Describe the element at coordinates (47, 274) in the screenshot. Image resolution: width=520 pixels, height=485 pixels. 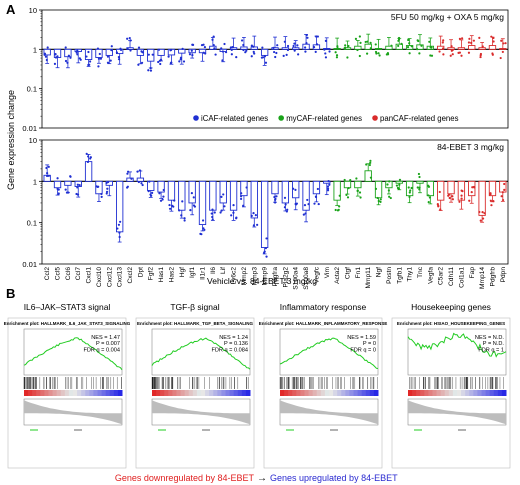
I see `gene-label: Ccl2` at that location.